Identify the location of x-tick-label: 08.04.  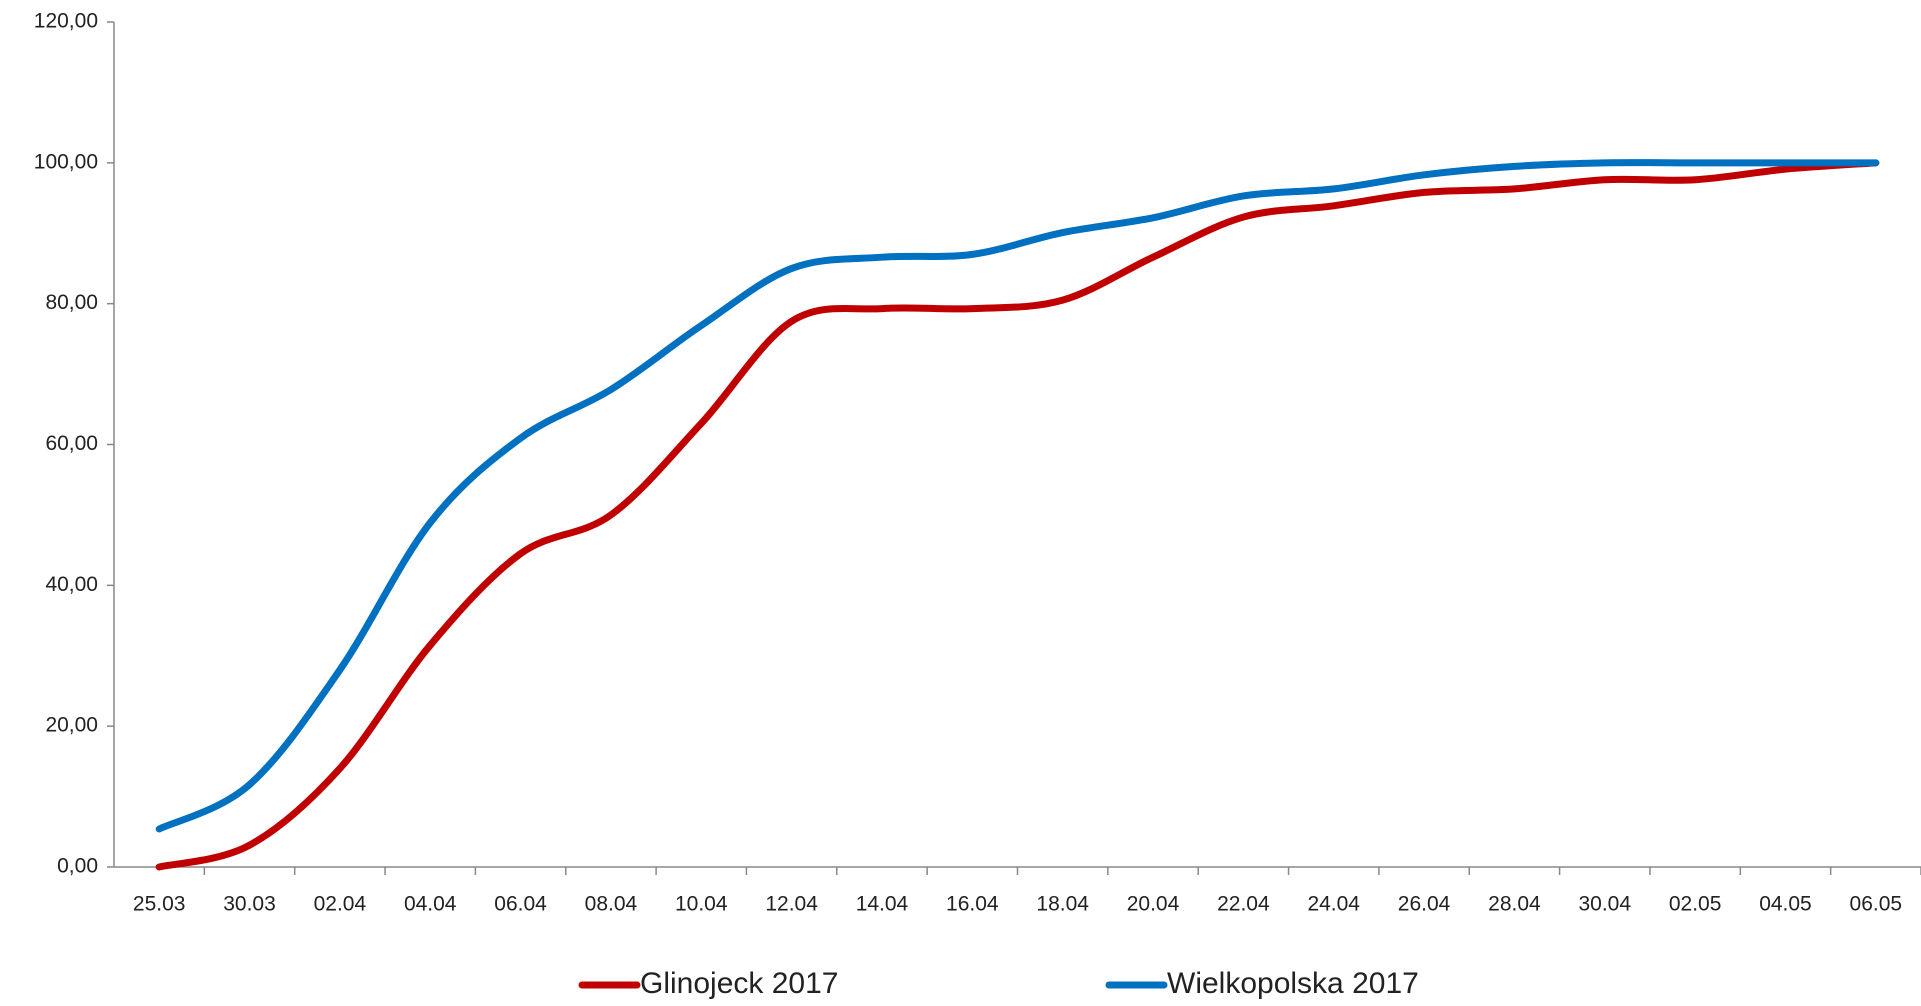
(611, 904).